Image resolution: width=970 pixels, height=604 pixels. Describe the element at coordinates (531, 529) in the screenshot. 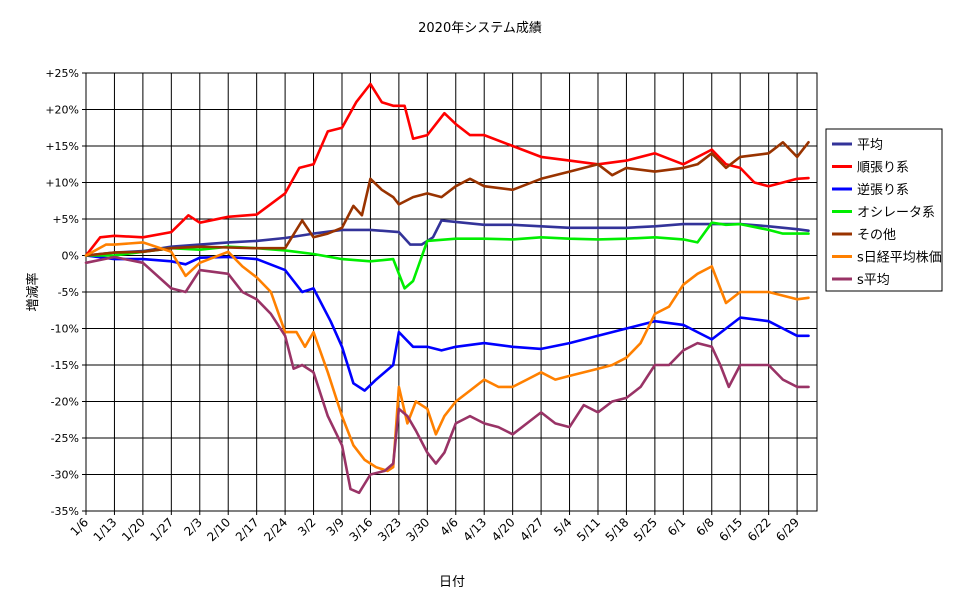

I see `x-tick-label: 4/27` at that location.